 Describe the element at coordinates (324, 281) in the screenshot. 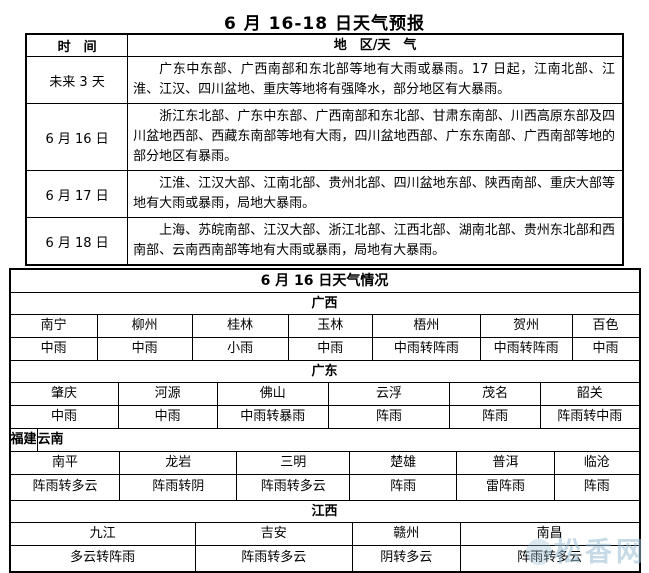

I see `conditions-title: 6 月 16 日天气情况` at that location.